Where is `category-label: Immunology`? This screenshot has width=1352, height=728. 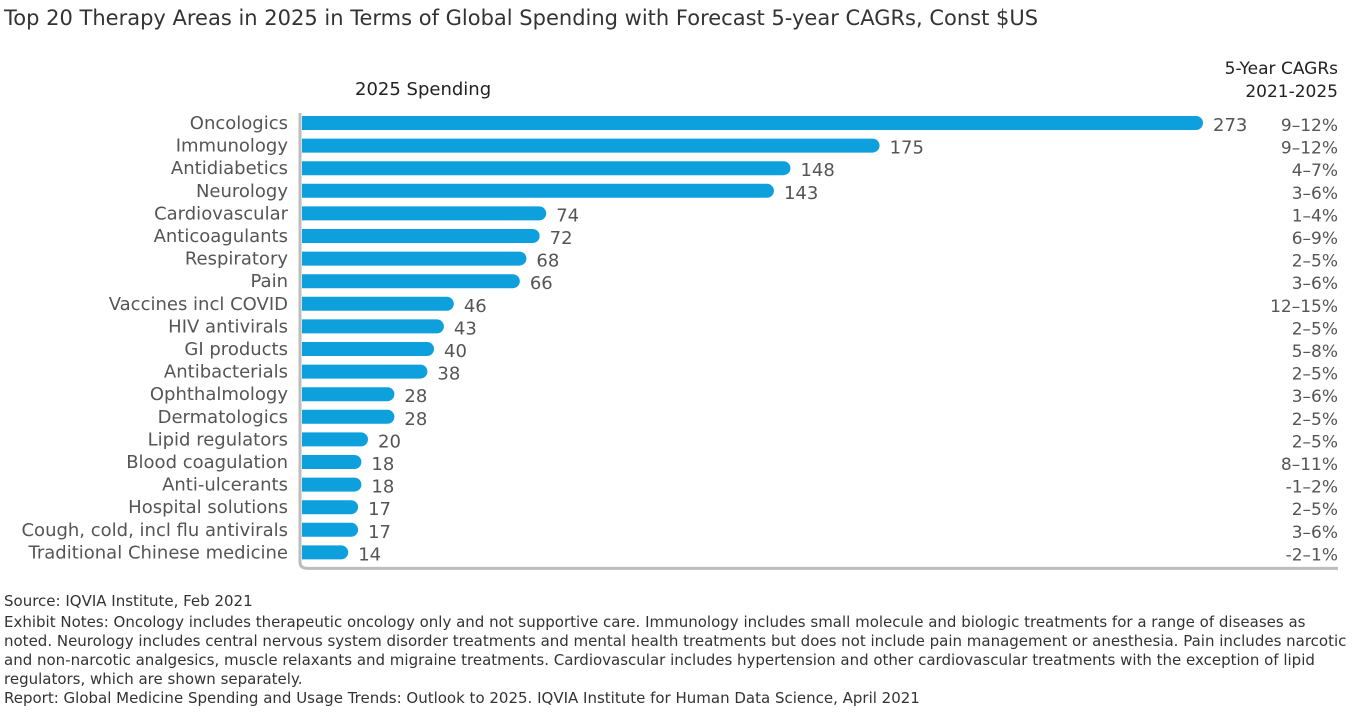 category-label: Immunology is located at coordinates (232, 146).